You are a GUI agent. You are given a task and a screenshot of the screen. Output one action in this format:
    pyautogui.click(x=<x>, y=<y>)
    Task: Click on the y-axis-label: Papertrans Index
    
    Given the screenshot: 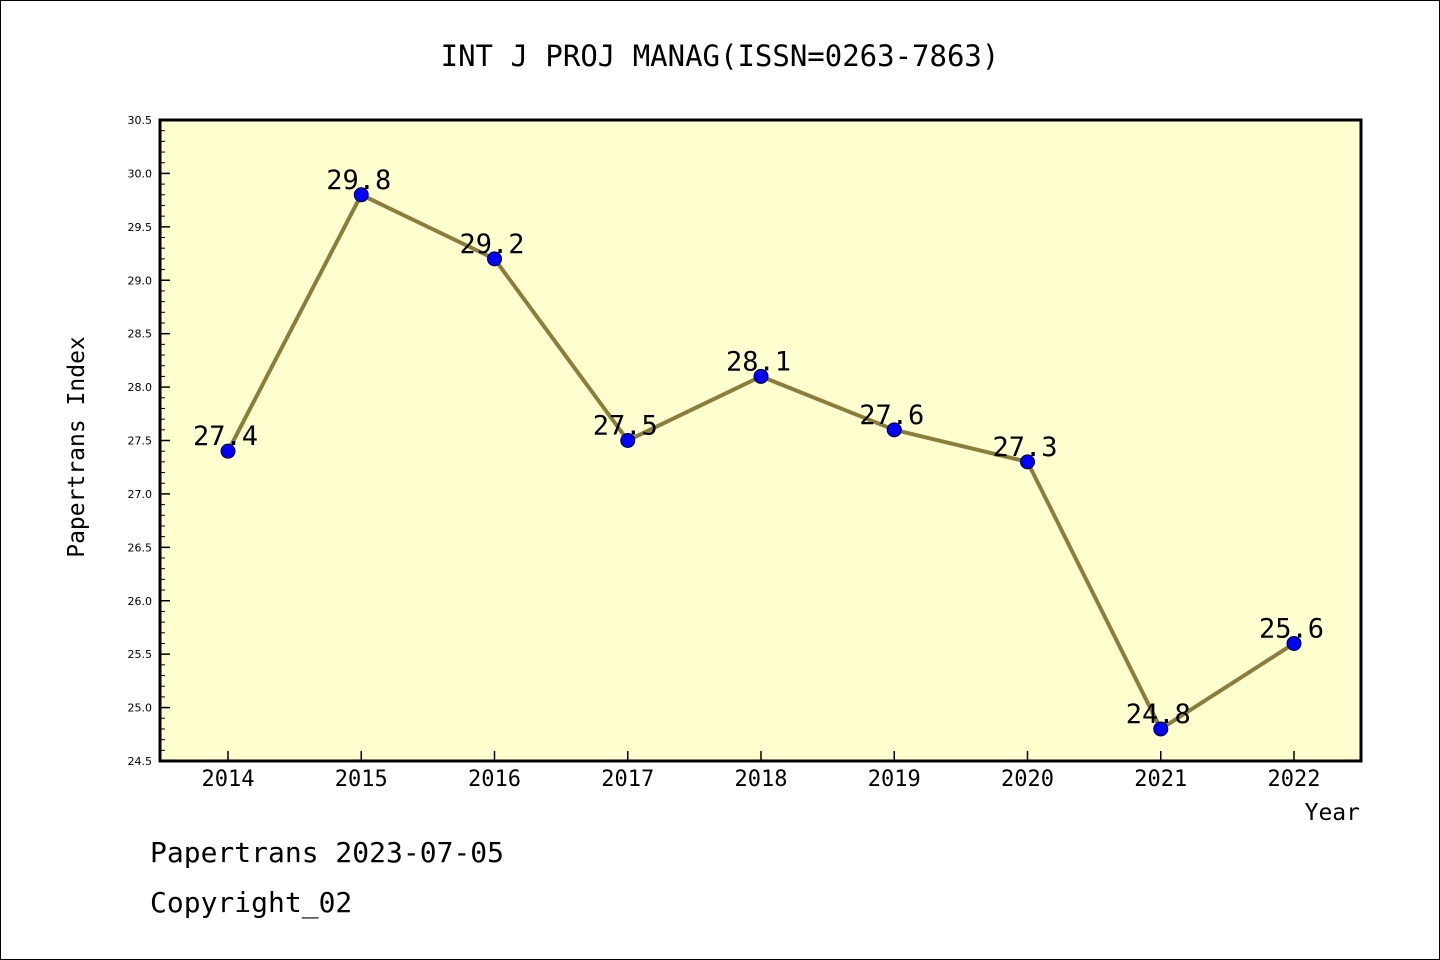 What is the action you would take?
    pyautogui.click(x=77, y=447)
    